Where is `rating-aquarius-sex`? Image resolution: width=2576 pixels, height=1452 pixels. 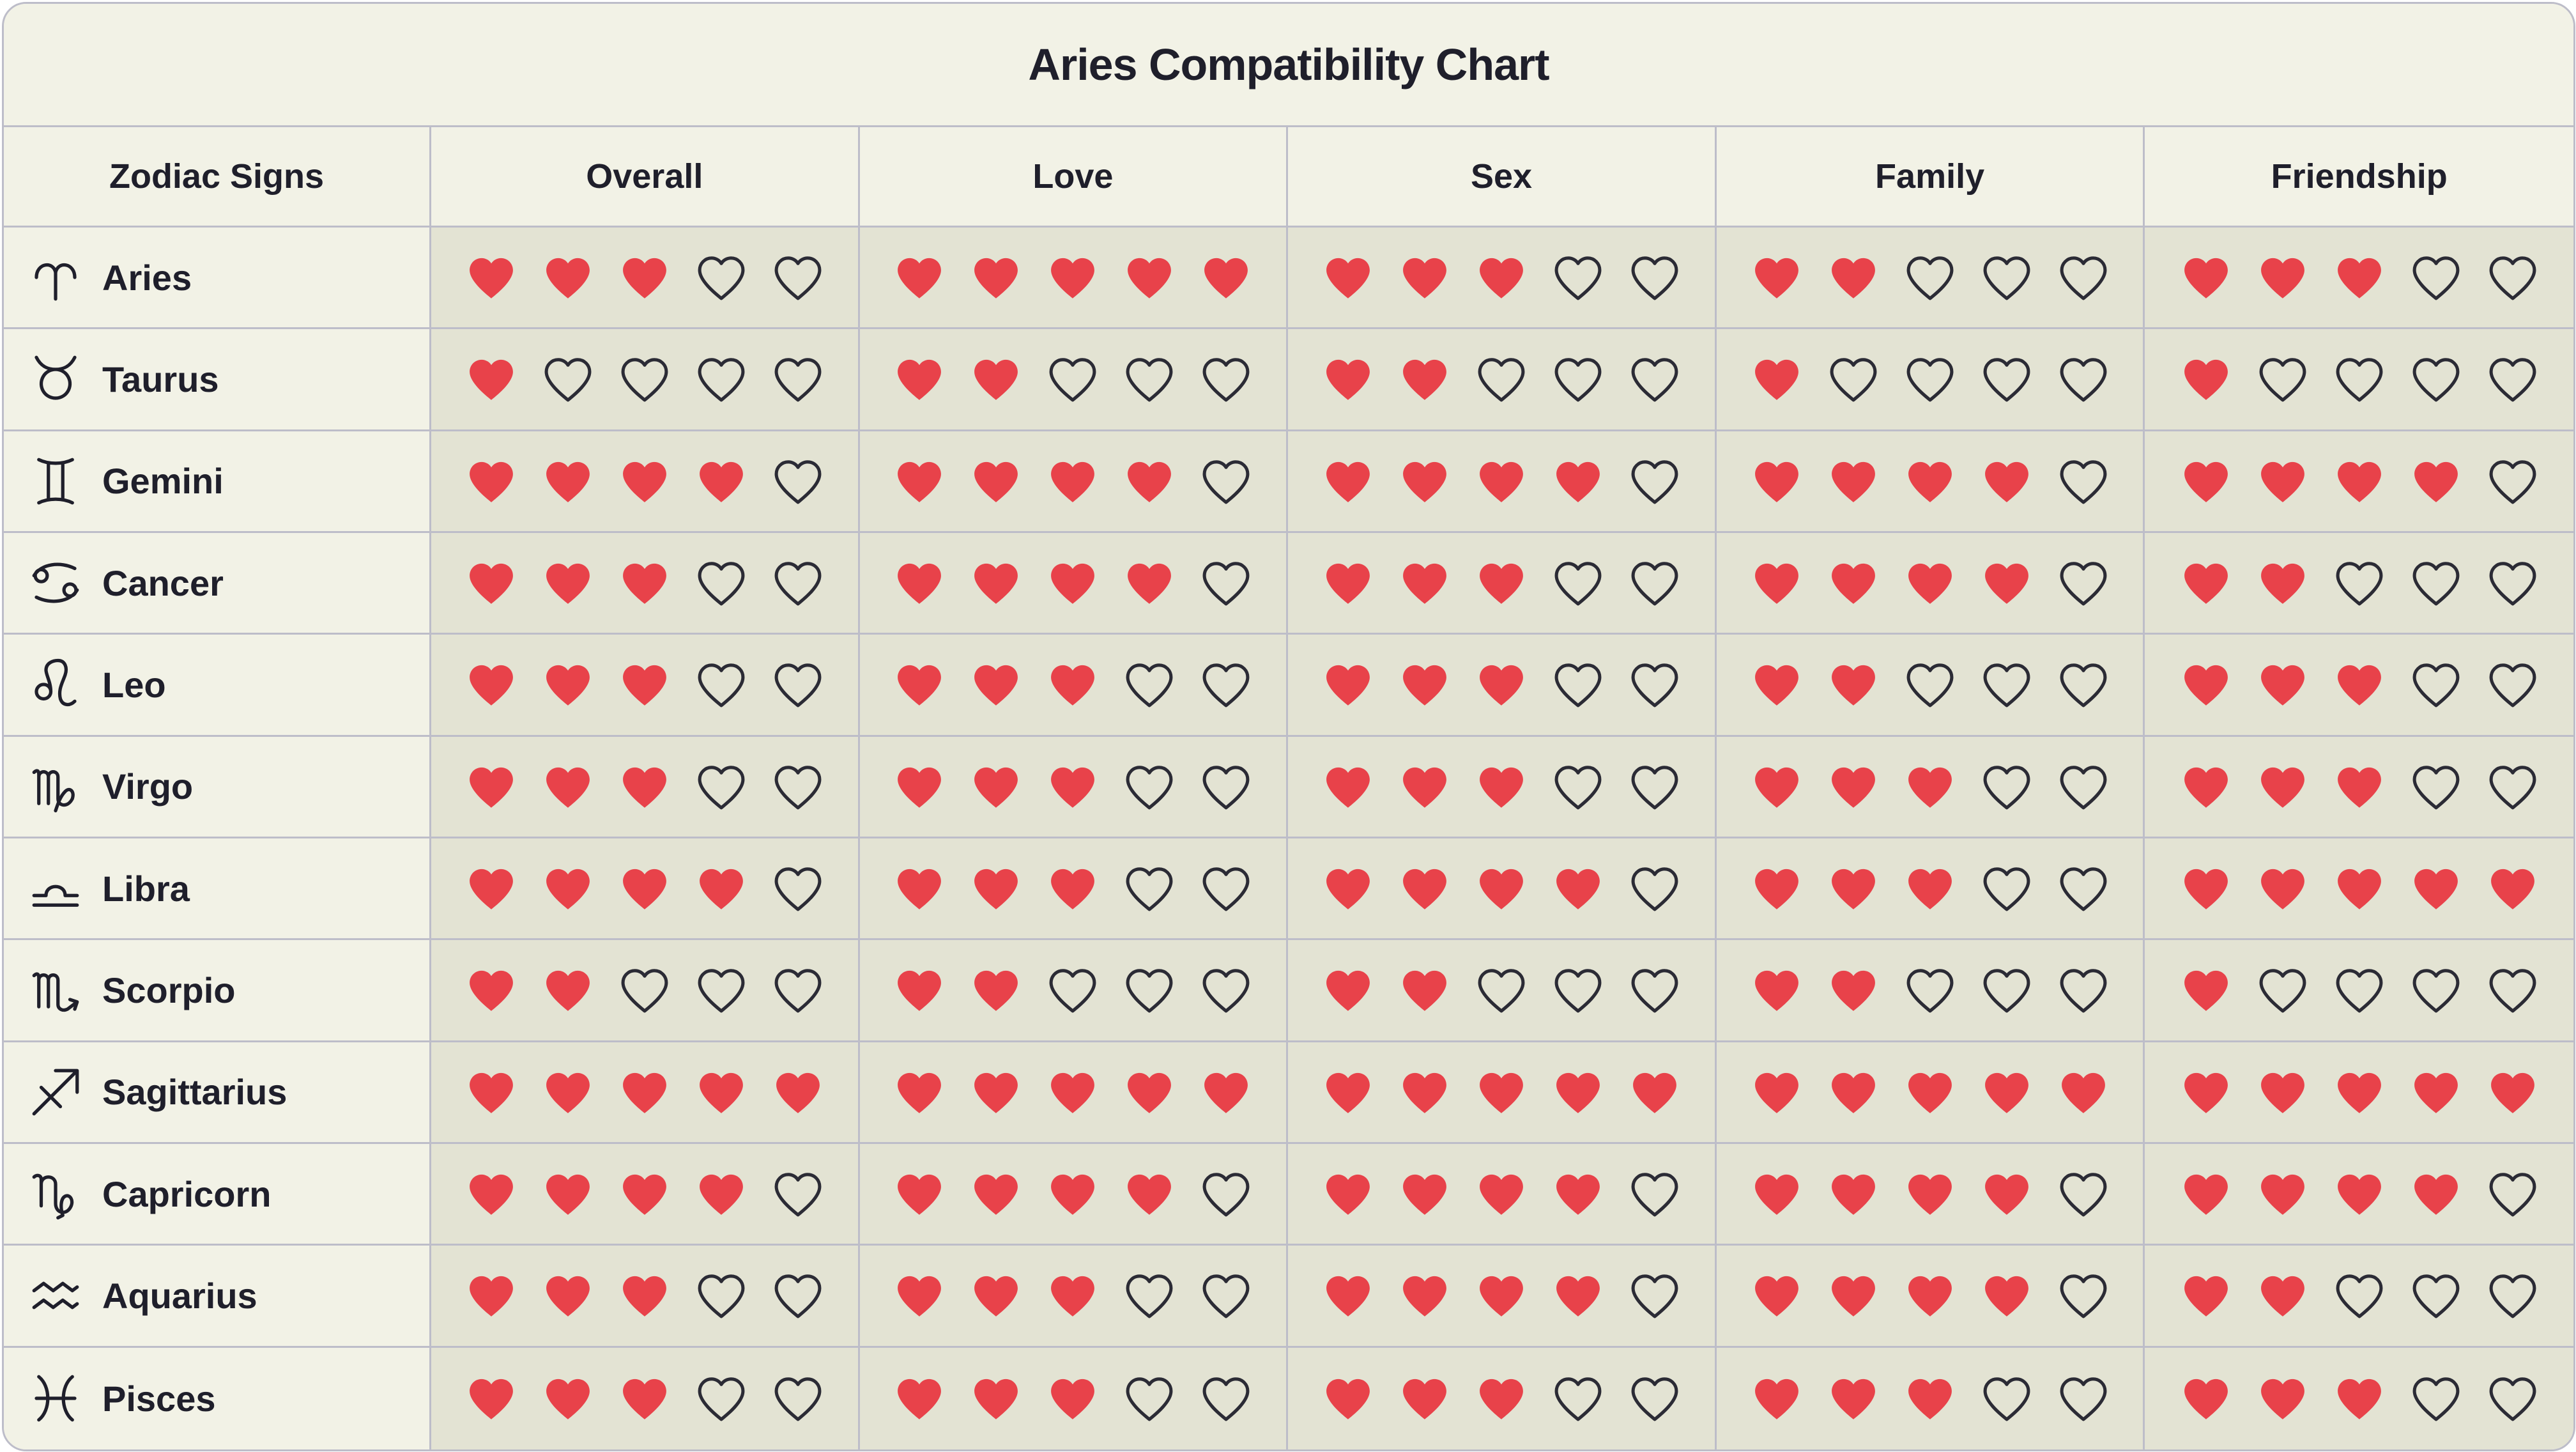 rating-aquarius-sex is located at coordinates (1502, 1297).